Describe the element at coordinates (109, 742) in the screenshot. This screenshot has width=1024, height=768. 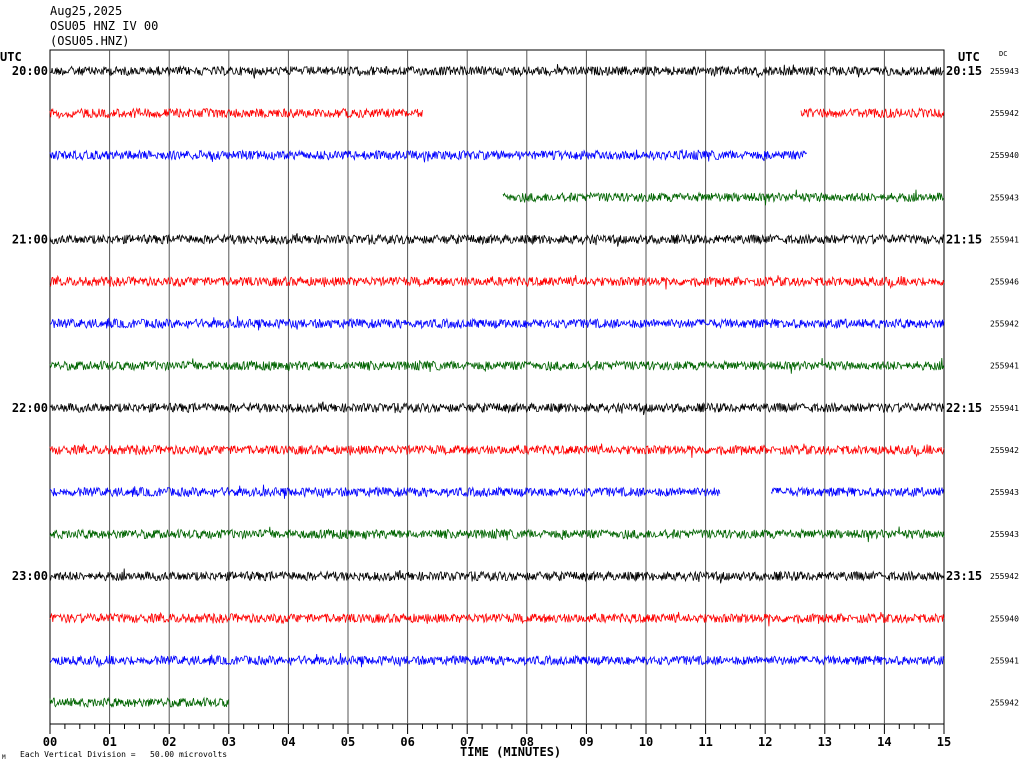
I see `x-tick-label: 01` at that location.